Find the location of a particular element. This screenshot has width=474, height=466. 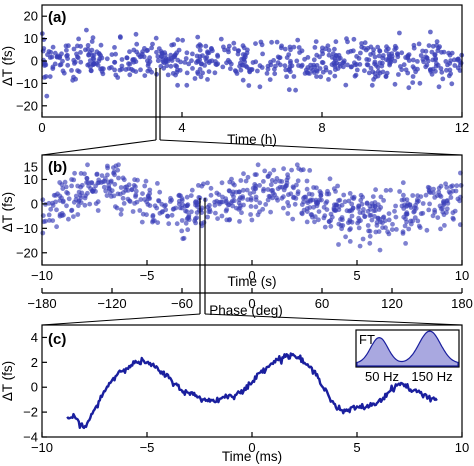

panel-b-y-tick-label: −10 is located at coordinates (27, 228).